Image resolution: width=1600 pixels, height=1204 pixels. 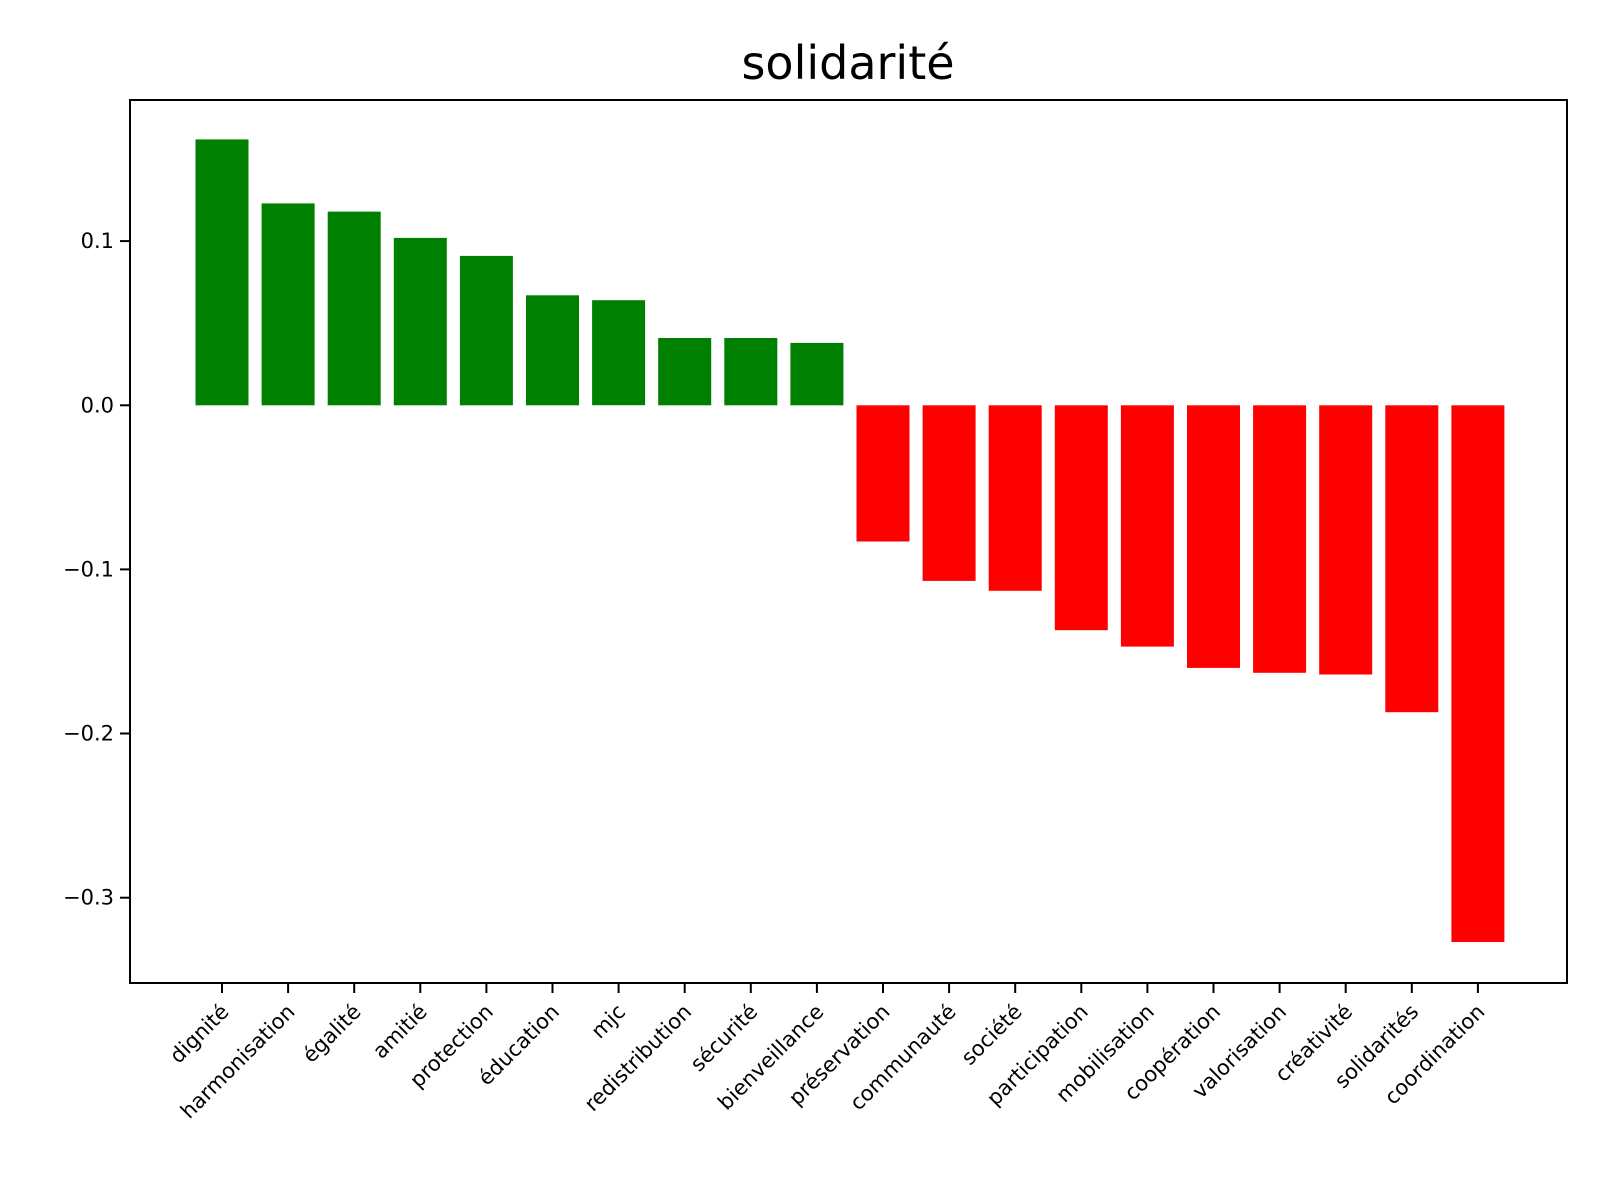 I want to click on x-tick-label: amitié, so click(x=400, y=1032).